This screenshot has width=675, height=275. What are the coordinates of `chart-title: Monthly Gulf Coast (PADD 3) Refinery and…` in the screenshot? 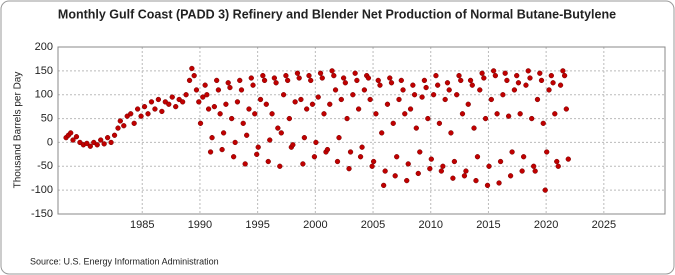 It's located at (337, 14).